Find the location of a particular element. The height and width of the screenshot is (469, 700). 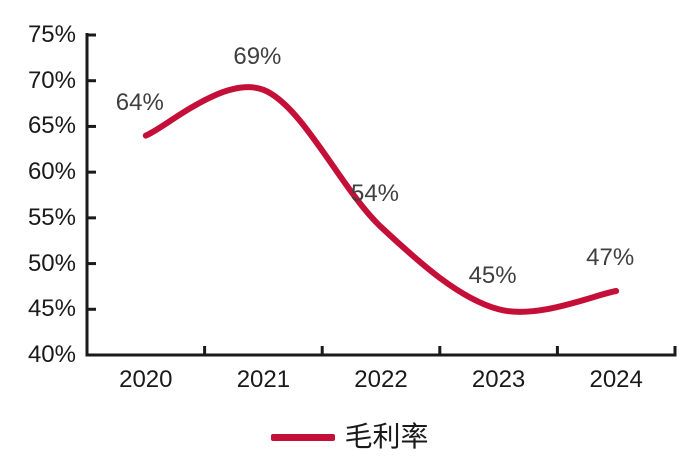

y-axis-tick-label: 65% is located at coordinates (51, 126).